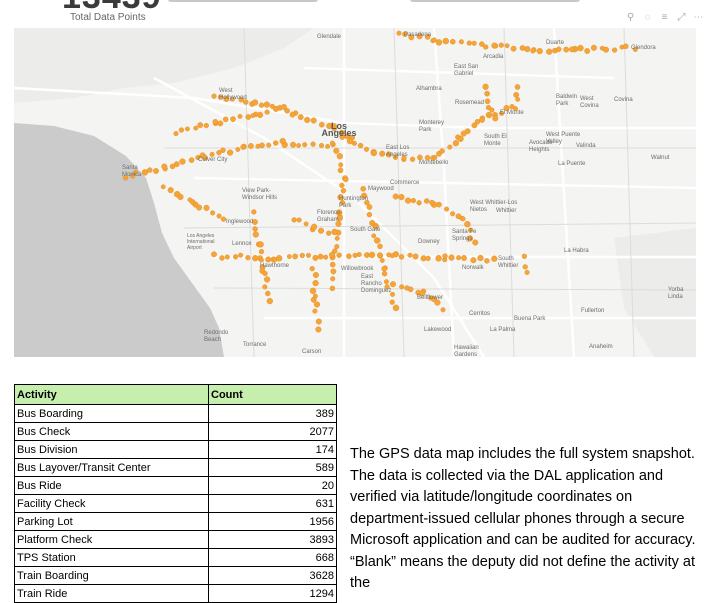 The width and height of the screenshot is (722, 603). Describe the element at coordinates (664, 17) in the screenshot. I see `filter-lines-icon: ≡` at that location.